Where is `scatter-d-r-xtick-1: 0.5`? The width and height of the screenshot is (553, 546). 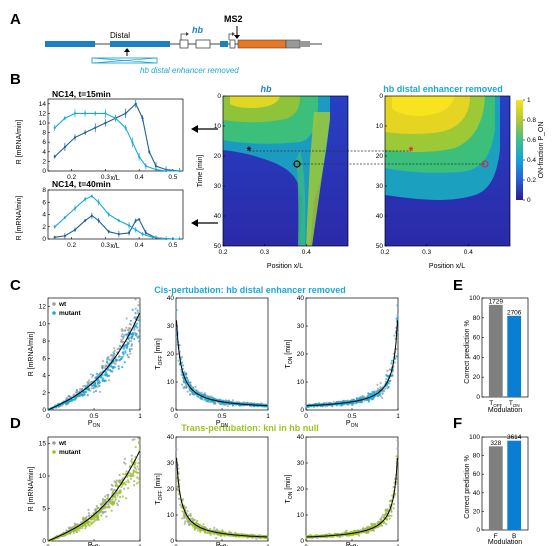 scatter-d-r-xtick-1: 0.5 is located at coordinates (93, 545).